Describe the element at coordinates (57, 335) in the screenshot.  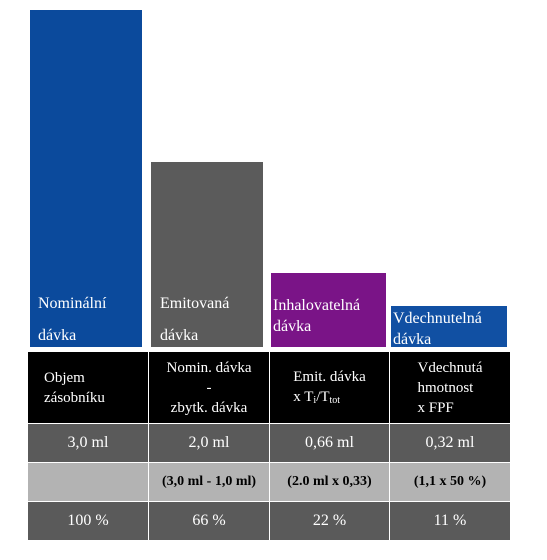
I see `bar-label-nominal-line2: dávka` at that location.